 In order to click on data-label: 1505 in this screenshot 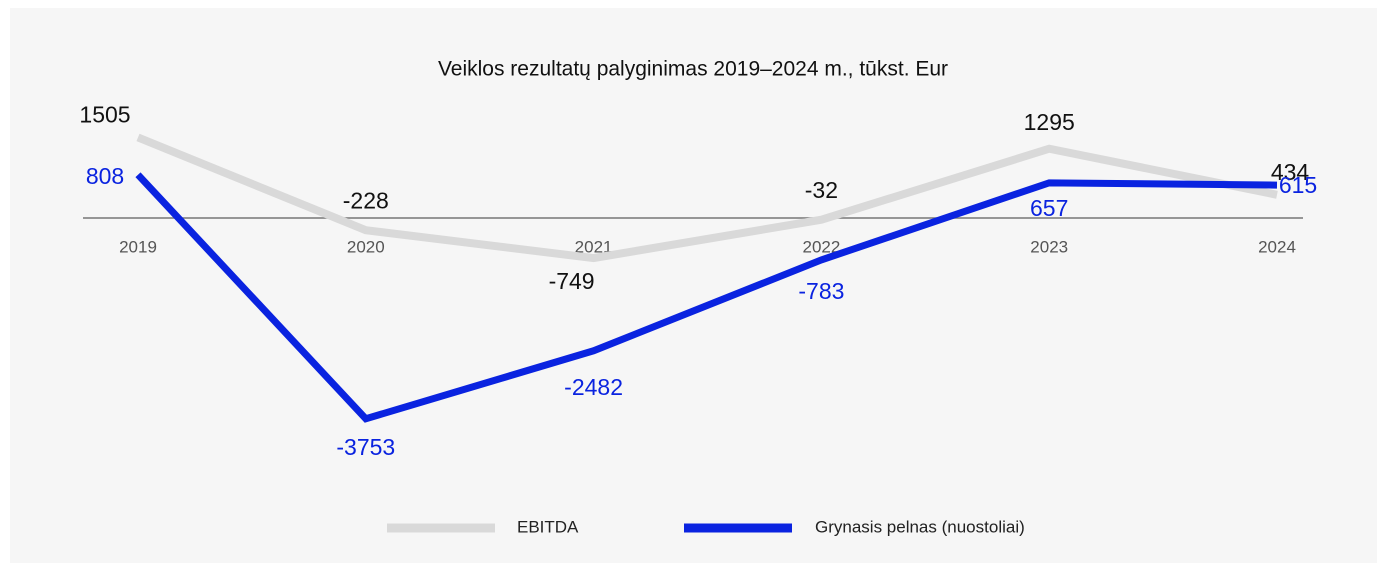, I will do `click(104, 115)`.